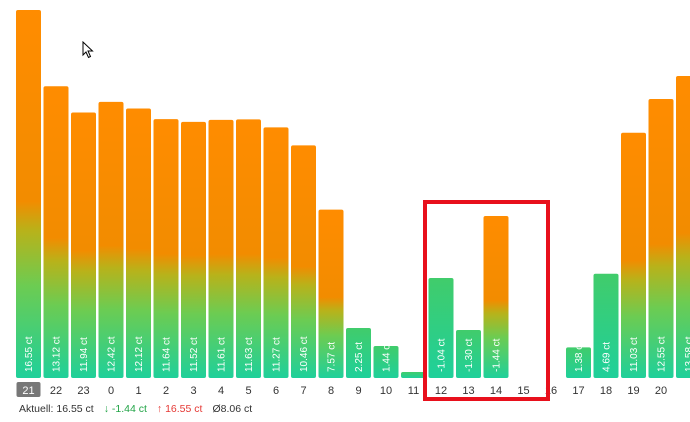 The width and height of the screenshot is (690, 422). I want to click on highlight-box, so click(486, 300).